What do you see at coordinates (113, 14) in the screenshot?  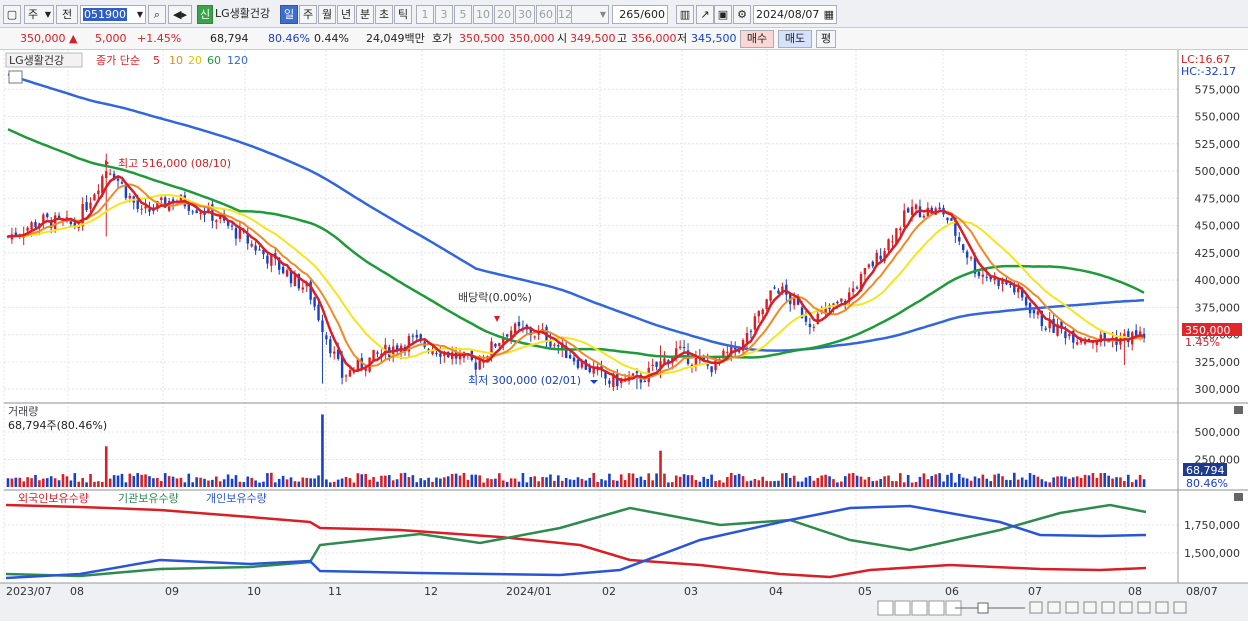 I see `stock-code-input: 051900 ▼` at bounding box center [113, 14].